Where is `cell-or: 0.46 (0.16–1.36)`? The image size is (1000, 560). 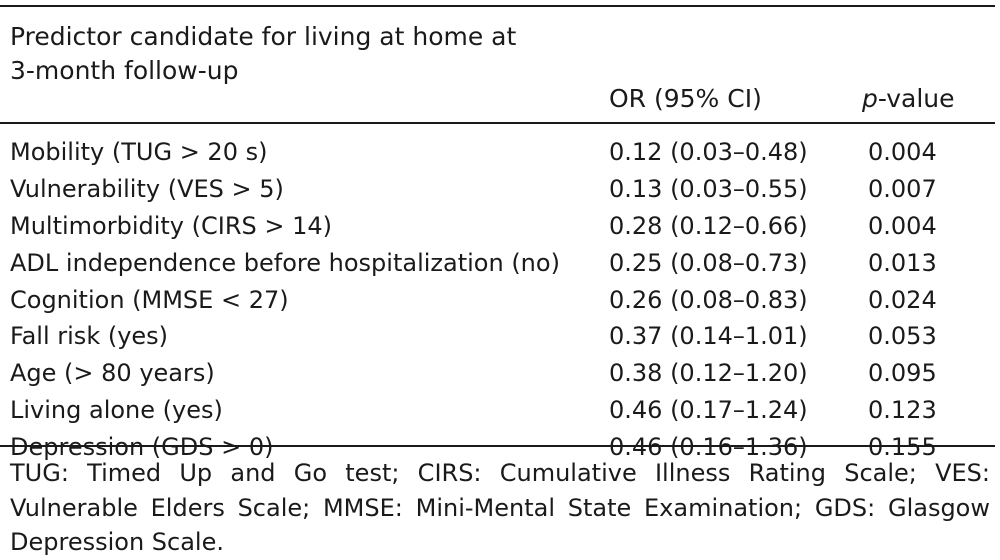 cell-or: 0.46 (0.16–1.36) is located at coordinates (708, 447).